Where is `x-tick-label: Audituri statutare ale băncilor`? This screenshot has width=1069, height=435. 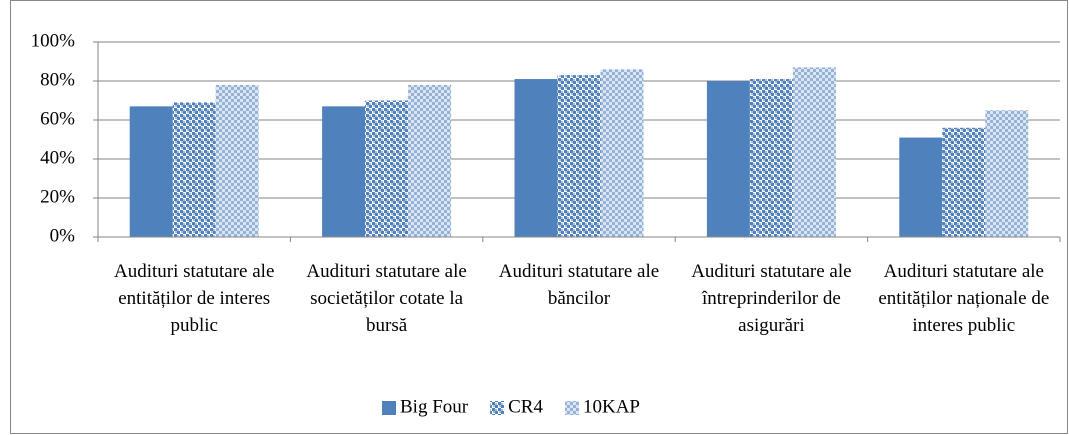
x-tick-label: Audituri statutare ale băncilor is located at coordinates (579, 285).